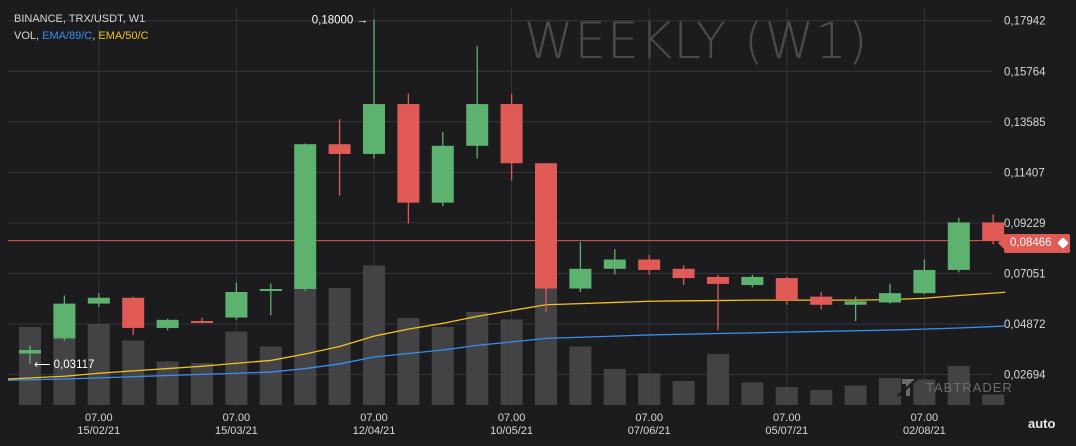  Describe the element at coordinates (649, 431) in the screenshot. I see `x-tick-date: 07/06/21` at that location.